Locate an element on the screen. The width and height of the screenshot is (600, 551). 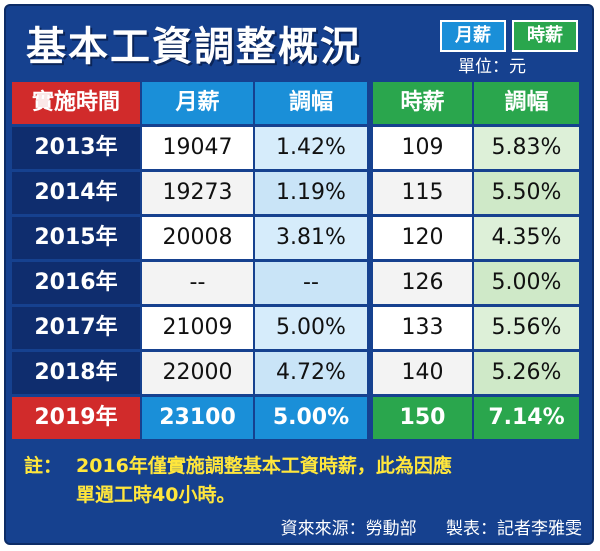
monthly-wage-cell: 22000 is located at coordinates (197, 373).